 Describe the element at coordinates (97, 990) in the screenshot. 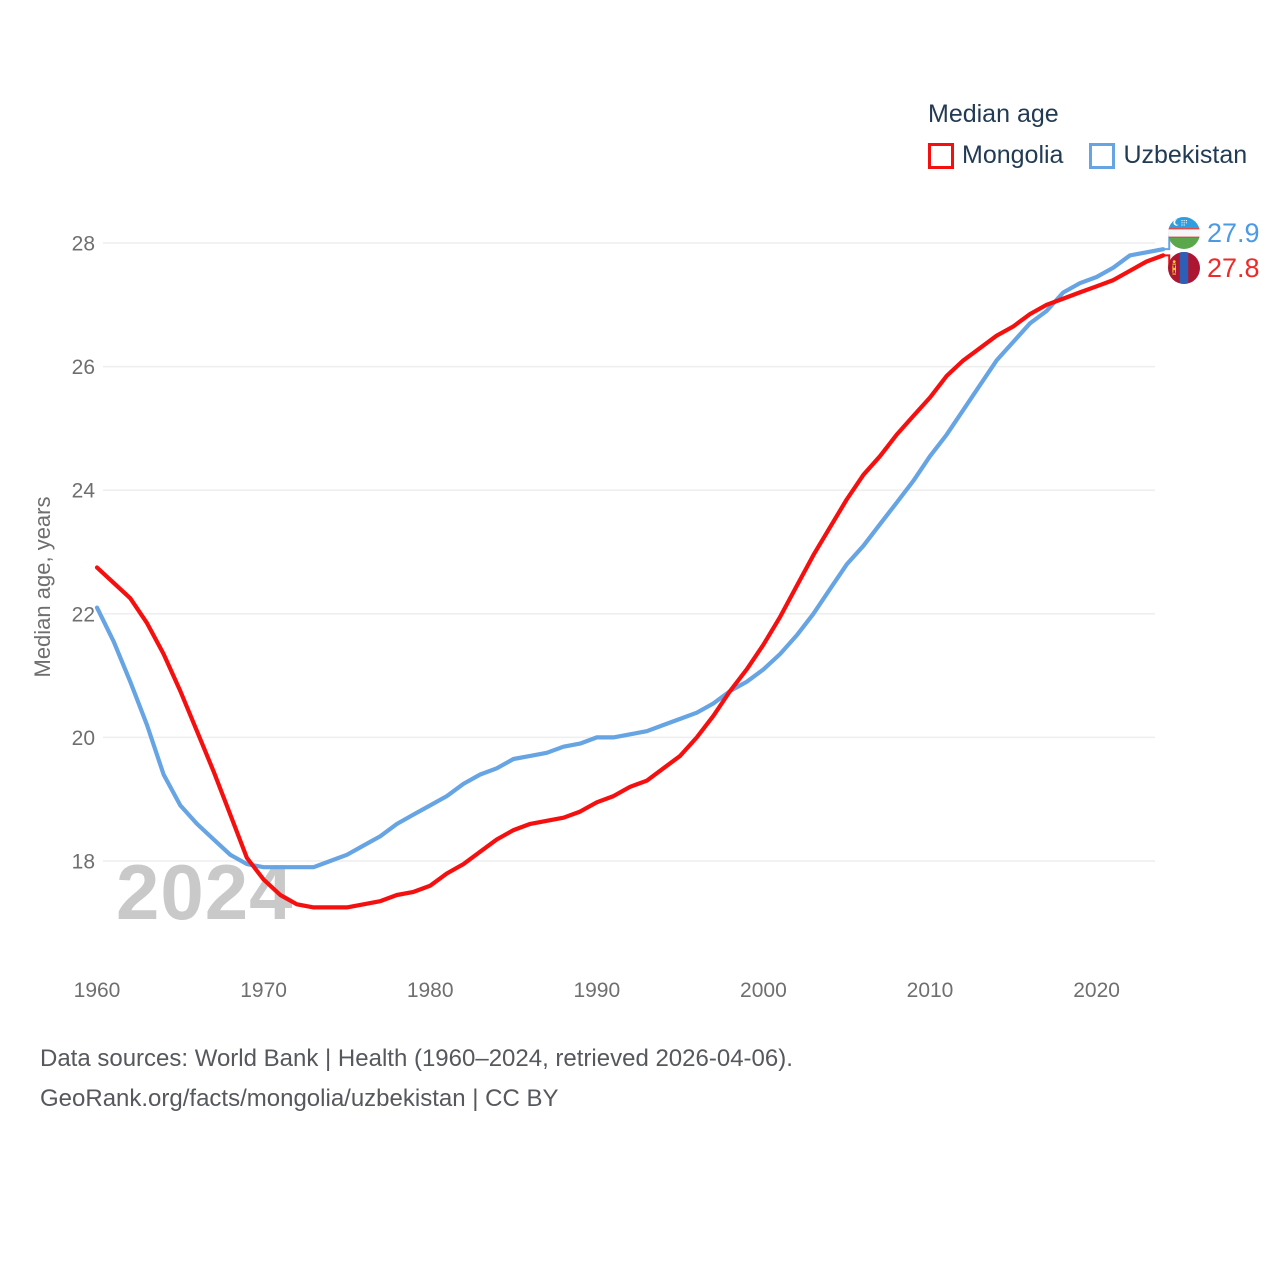

I see `x-tick-label: 1960` at that location.